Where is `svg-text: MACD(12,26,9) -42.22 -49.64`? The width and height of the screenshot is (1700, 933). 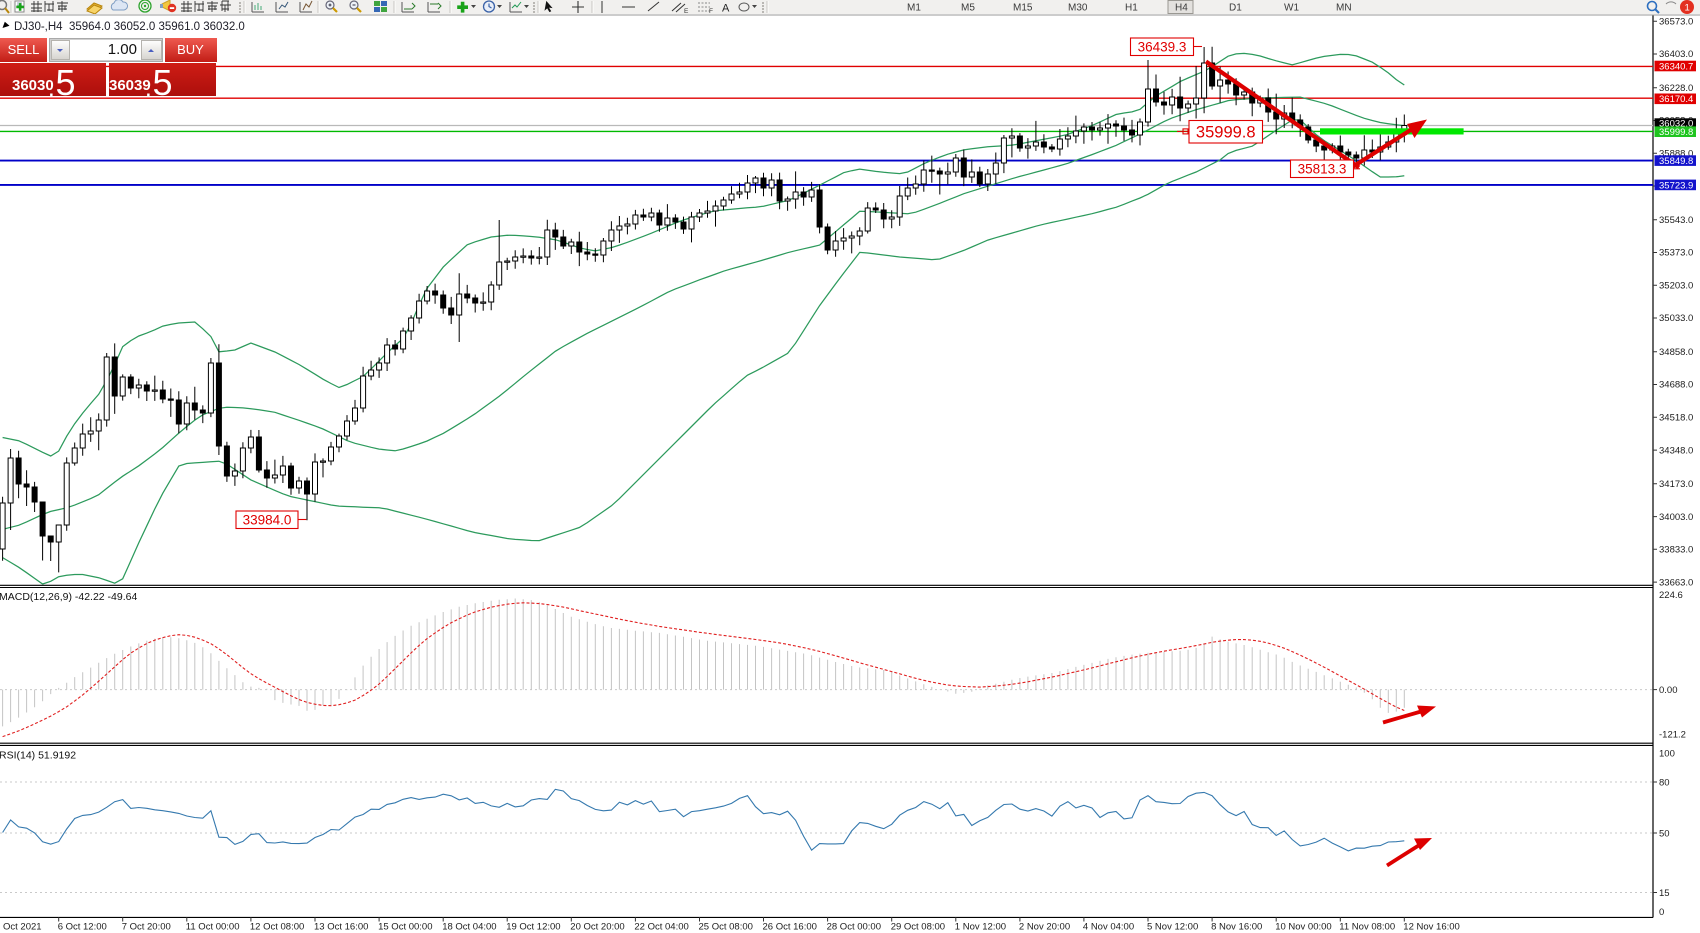
svg-text: MACD(12,26,9) -42.22 -49.64 is located at coordinates (68, 597).